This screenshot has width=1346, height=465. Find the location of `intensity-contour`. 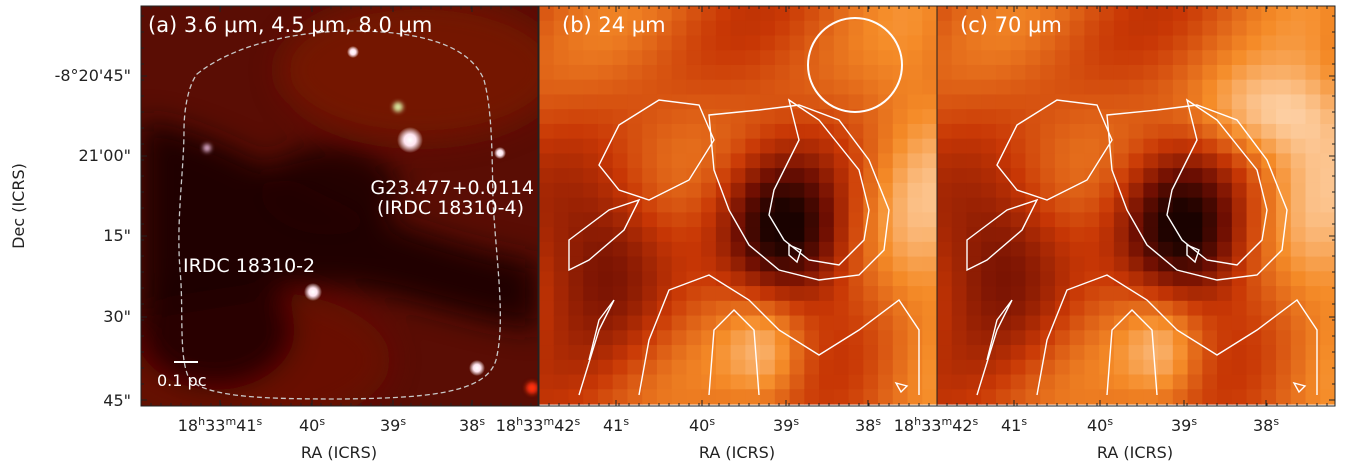

intensity-contour is located at coordinates (604, 235).